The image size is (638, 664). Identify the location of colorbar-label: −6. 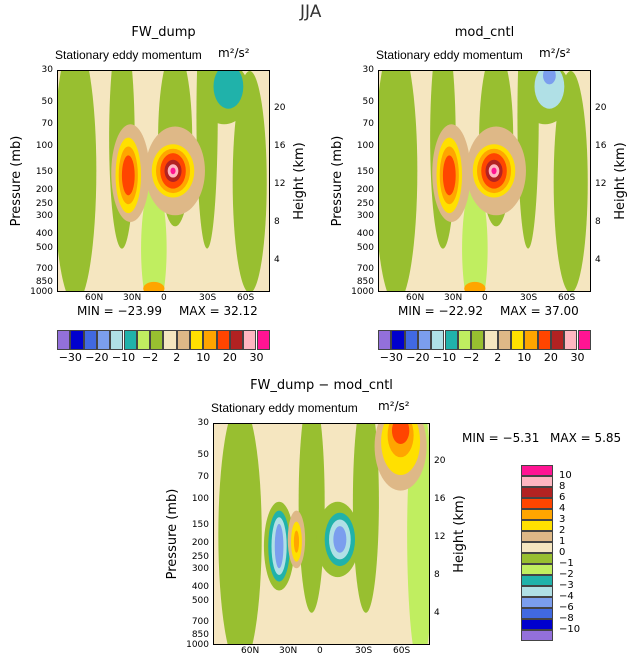
(566, 607).